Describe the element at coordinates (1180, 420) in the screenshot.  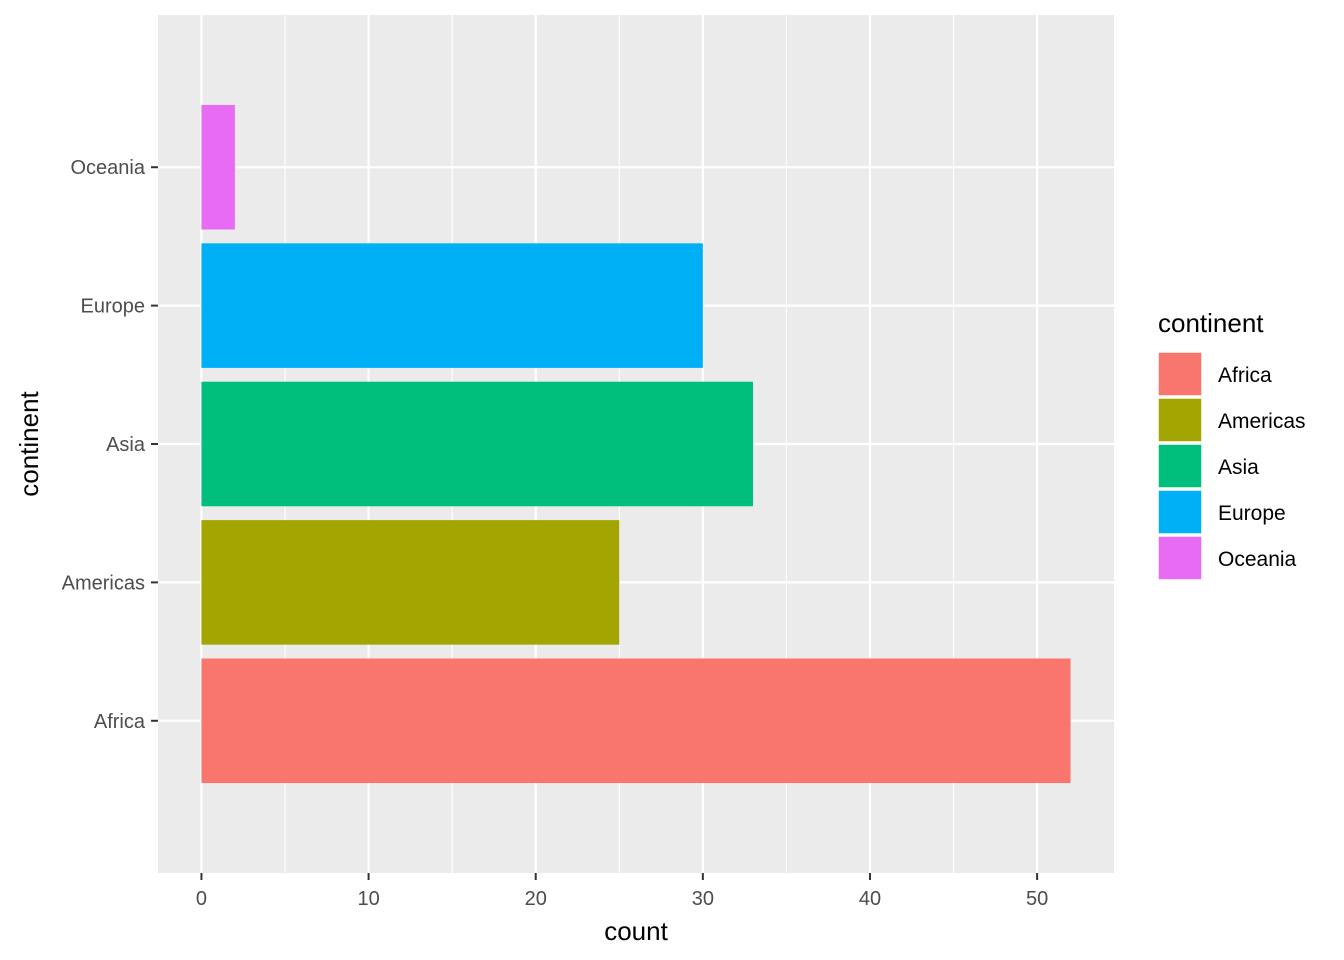
I see `legend-key-americas` at that location.